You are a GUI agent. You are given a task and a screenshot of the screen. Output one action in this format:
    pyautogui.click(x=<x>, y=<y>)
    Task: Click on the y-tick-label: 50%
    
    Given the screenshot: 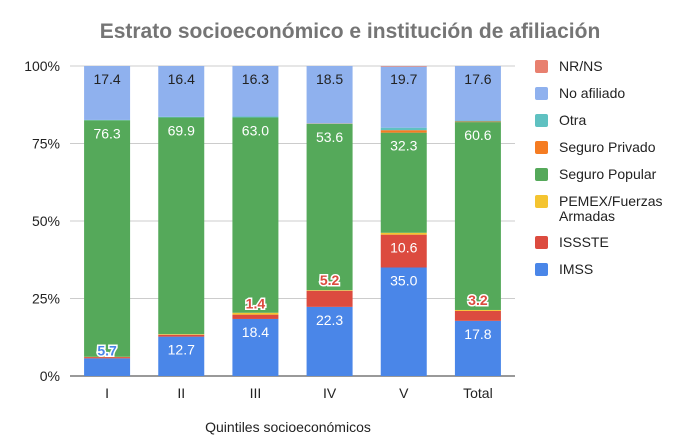 What is the action you would take?
    pyautogui.click(x=46, y=221)
    